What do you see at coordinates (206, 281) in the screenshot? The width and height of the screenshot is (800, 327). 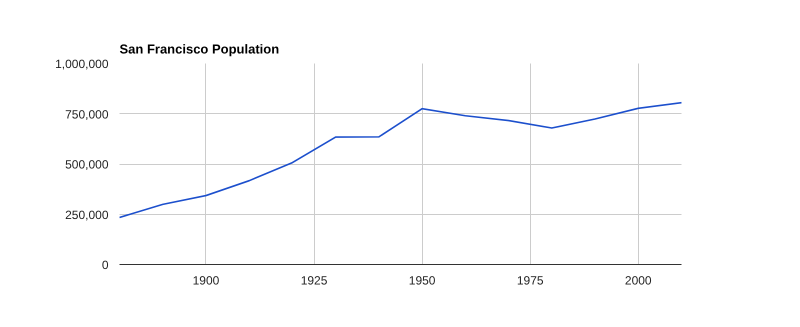 I see `x-tick-label: 1900` at bounding box center [206, 281].